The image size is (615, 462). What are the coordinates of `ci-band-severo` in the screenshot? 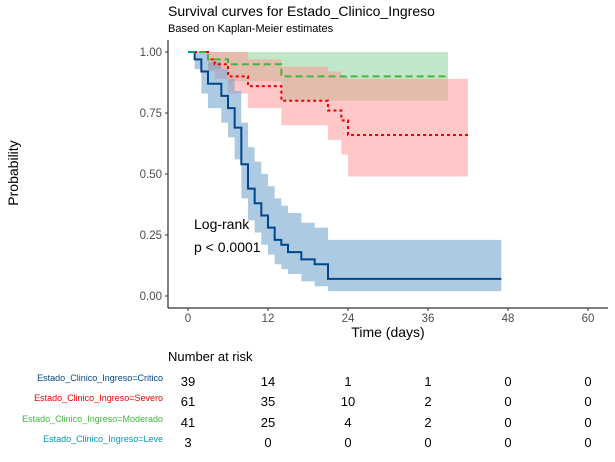 It's located at (328, 114).